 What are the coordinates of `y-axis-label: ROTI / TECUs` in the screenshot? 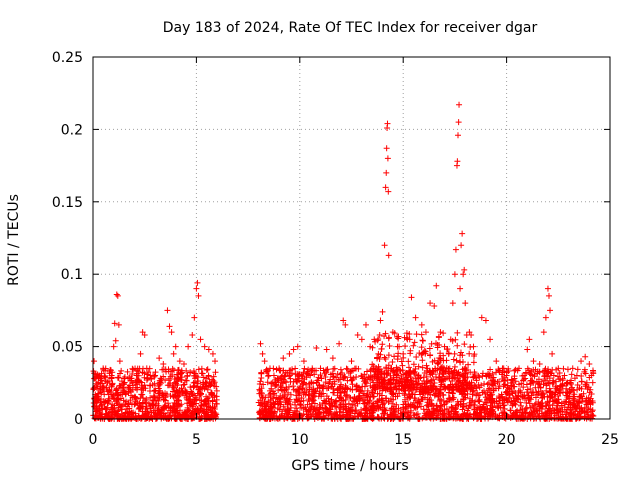 It's located at (14, 240).